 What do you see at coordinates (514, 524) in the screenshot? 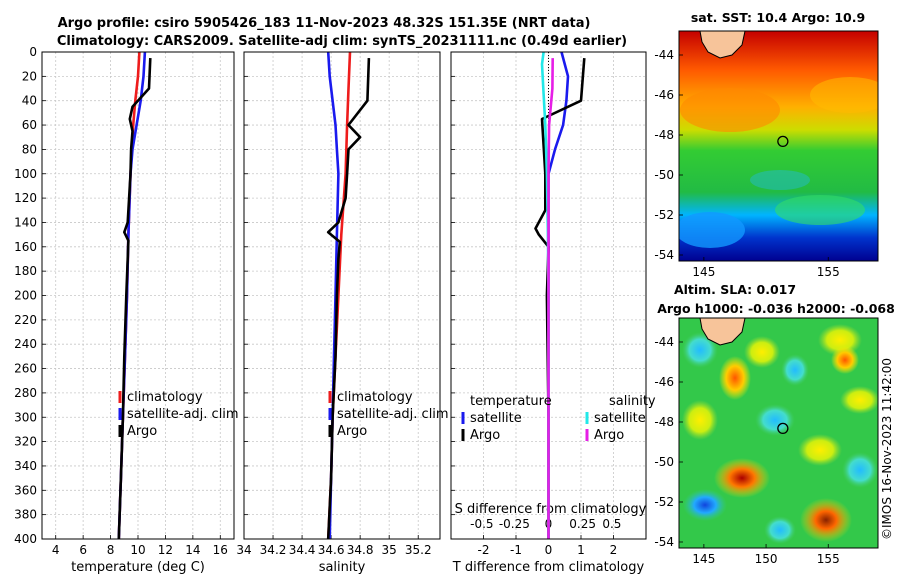
I see `salinity-diff-tick-label: -0.25` at bounding box center [514, 524].